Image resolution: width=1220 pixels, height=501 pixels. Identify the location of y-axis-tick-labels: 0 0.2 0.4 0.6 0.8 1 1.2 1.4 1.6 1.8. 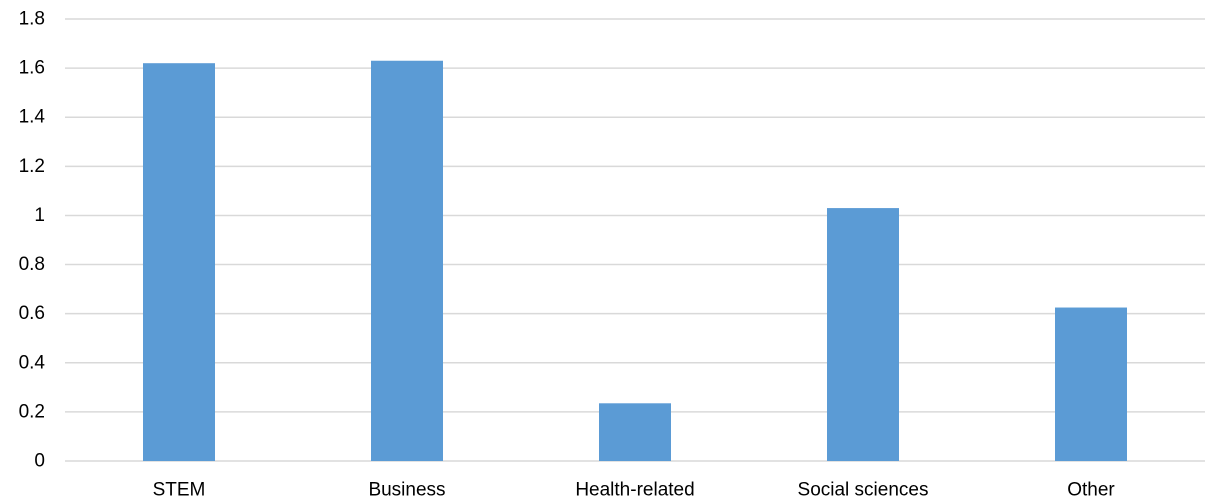
(32, 240).